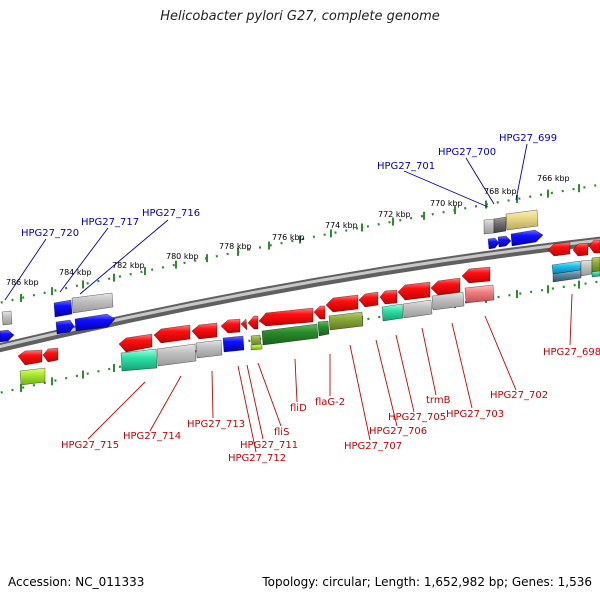 This screenshot has height=600, width=600. I want to click on gene-label-flis: fliS, so click(281, 432).